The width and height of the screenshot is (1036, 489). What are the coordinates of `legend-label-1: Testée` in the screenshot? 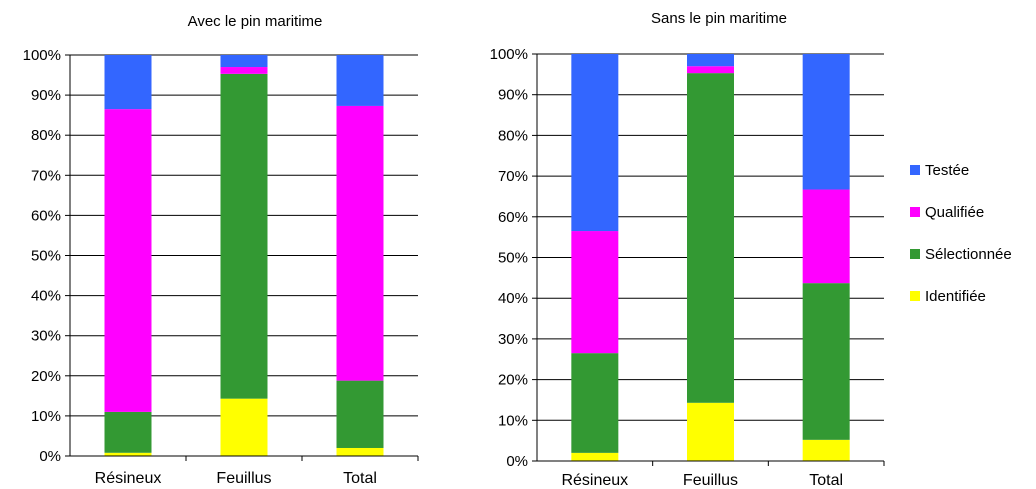 It's located at (947, 170).